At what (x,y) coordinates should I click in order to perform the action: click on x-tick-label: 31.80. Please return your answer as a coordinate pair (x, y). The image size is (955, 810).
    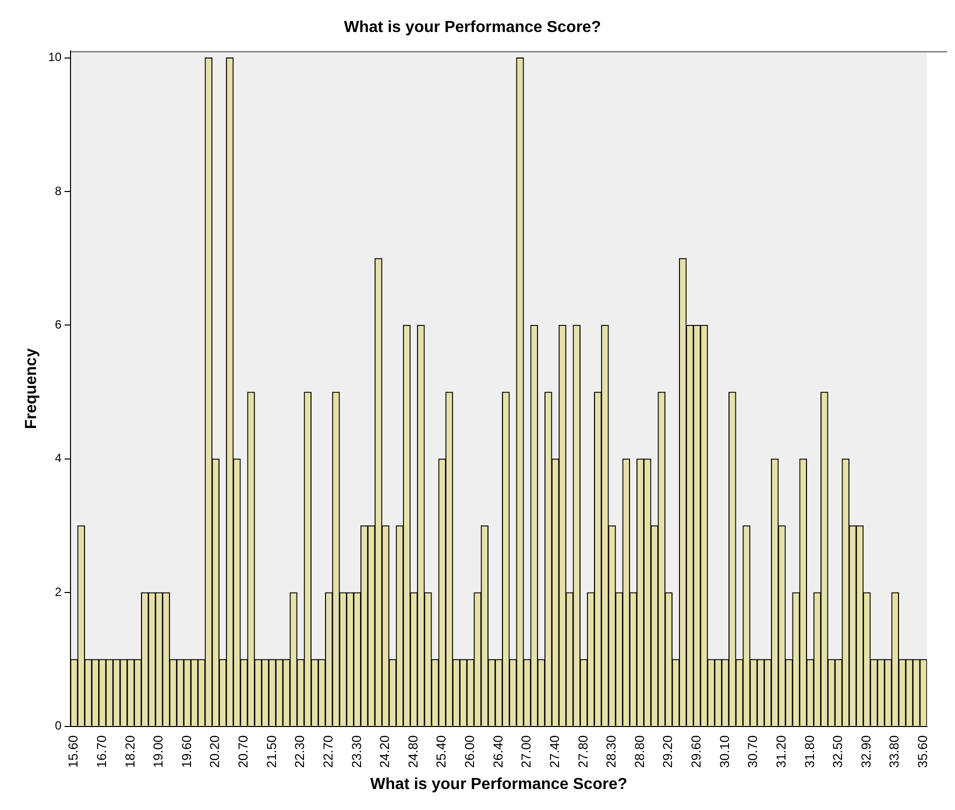
    Looking at the image, I should click on (809, 751).